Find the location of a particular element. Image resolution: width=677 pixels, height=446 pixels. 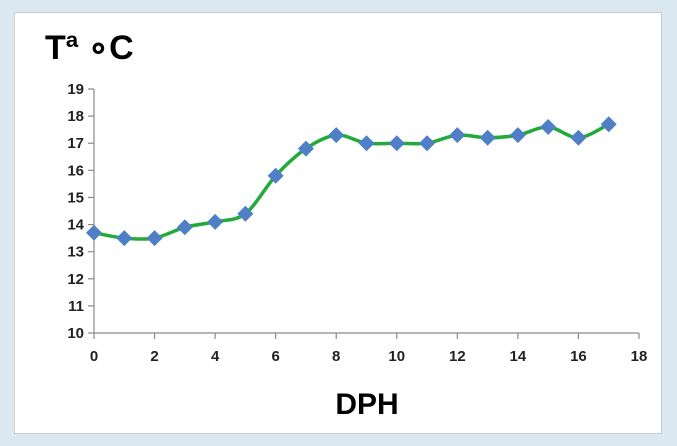

x-tick-label: 14 is located at coordinates (518, 356).